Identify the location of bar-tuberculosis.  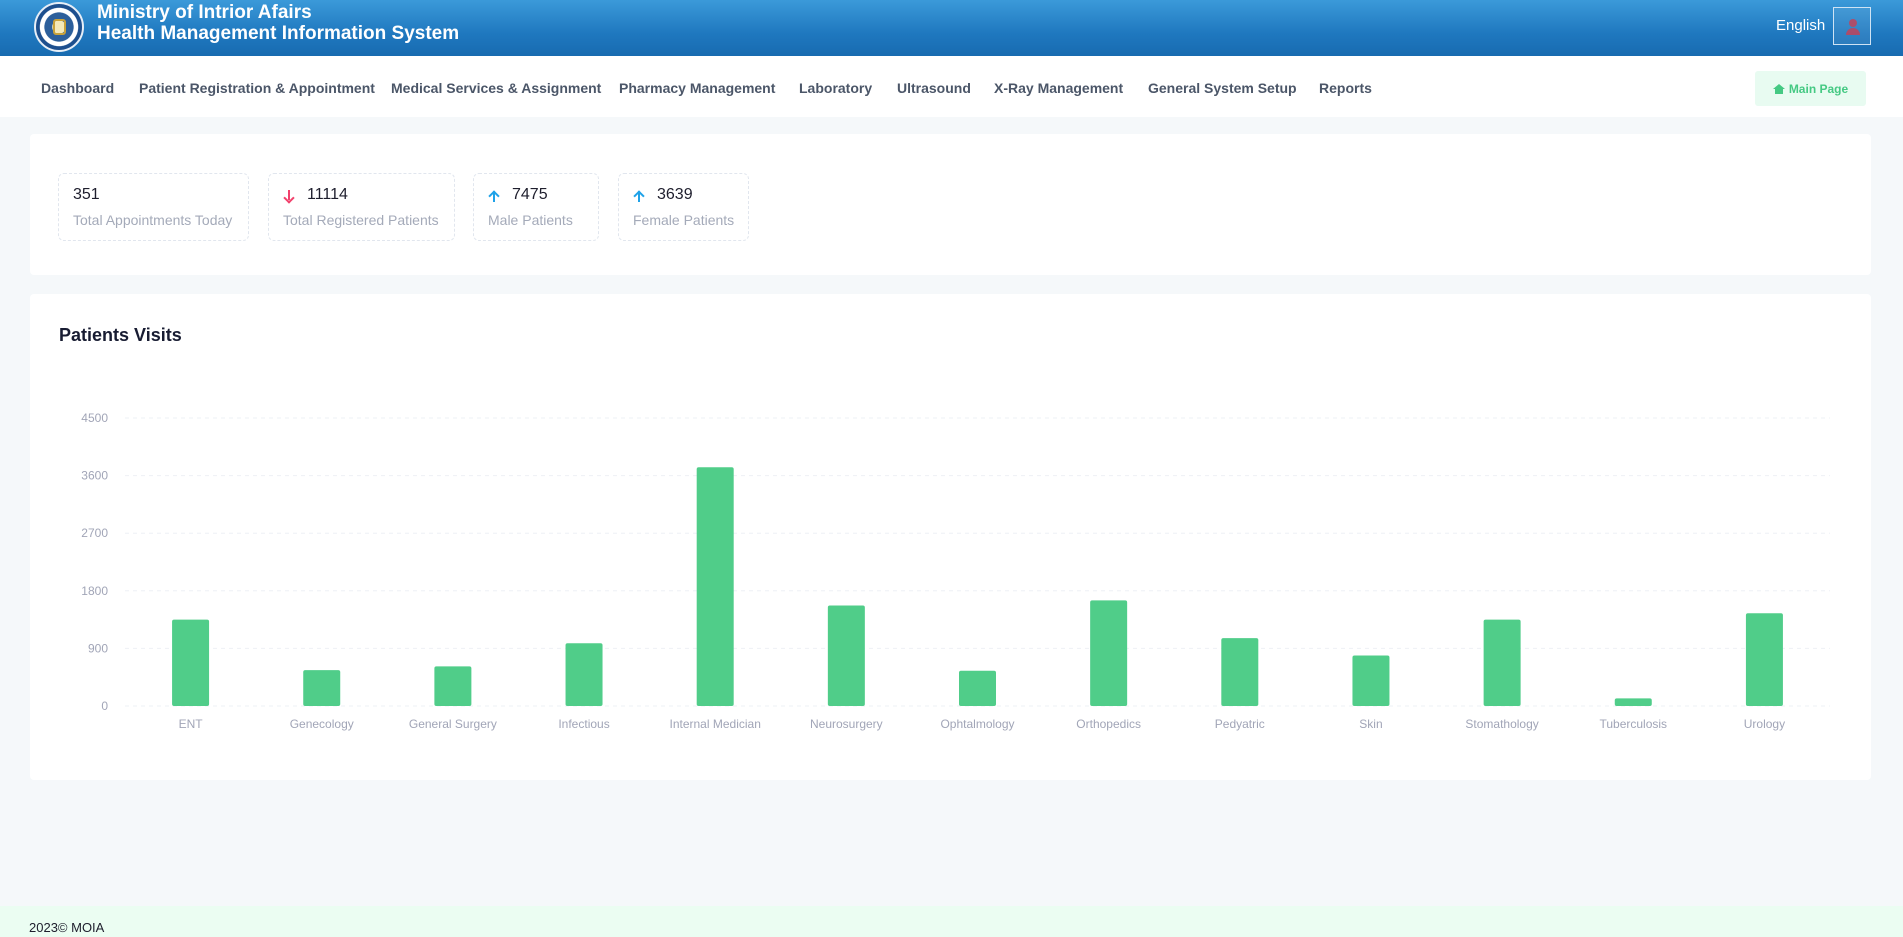
(1633, 702).